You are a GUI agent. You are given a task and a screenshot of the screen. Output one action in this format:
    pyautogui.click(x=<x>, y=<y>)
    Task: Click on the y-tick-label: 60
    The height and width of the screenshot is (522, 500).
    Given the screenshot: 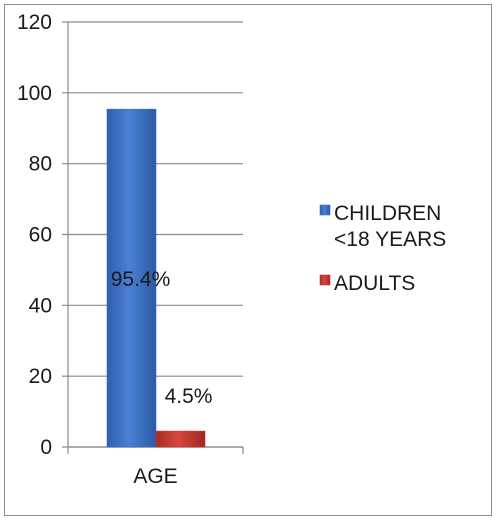 What is the action you would take?
    pyautogui.click(x=40, y=235)
    